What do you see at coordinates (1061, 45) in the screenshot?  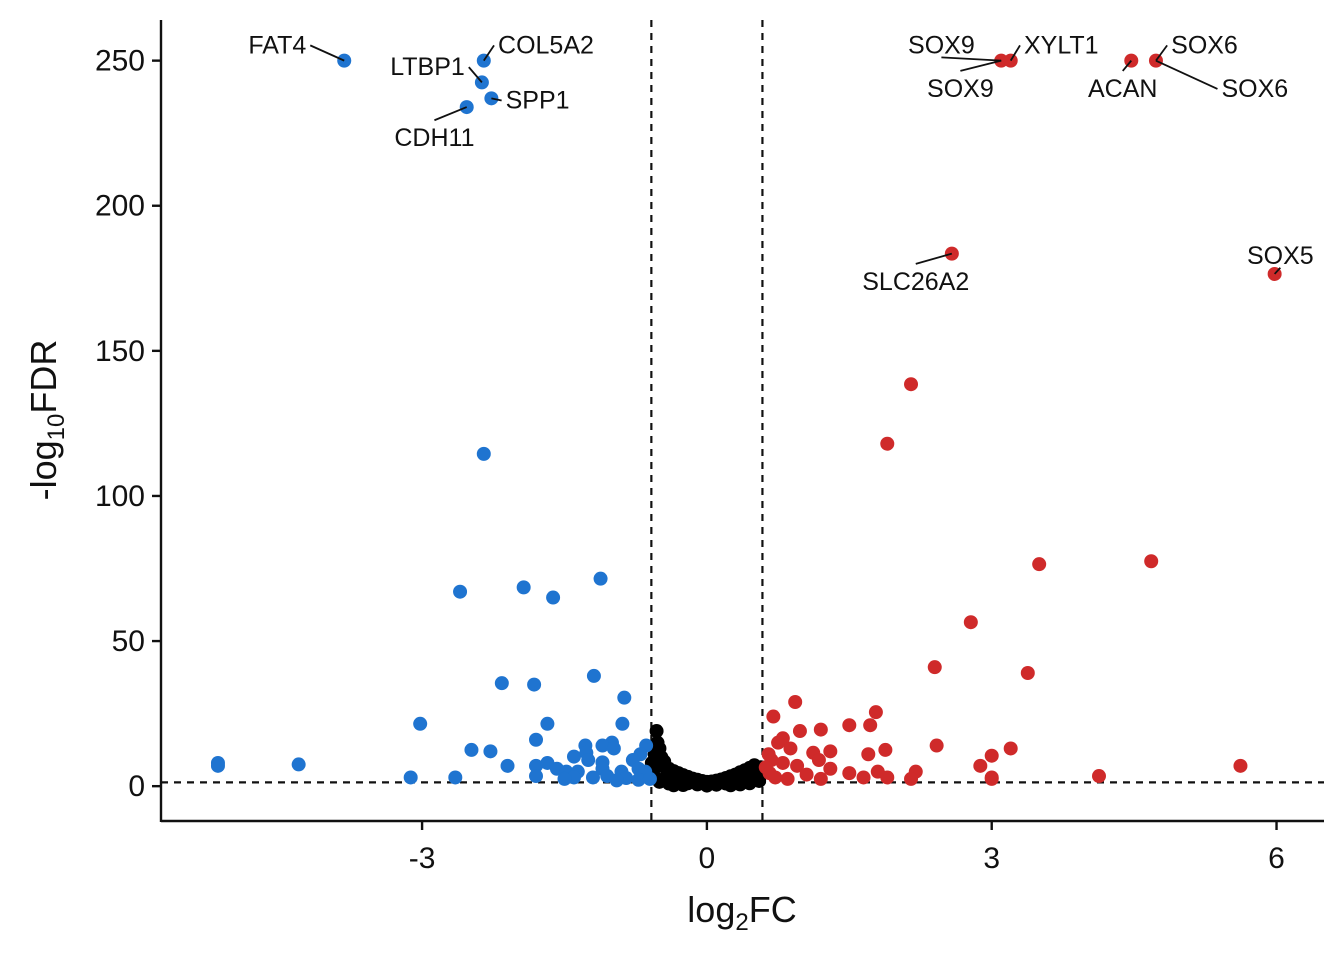 I see `gene-label: XYLT1` at bounding box center [1061, 45].